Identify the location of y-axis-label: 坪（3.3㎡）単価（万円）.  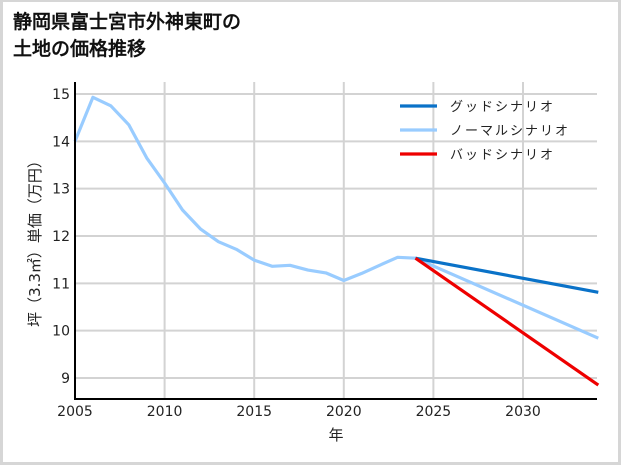
(35, 240).